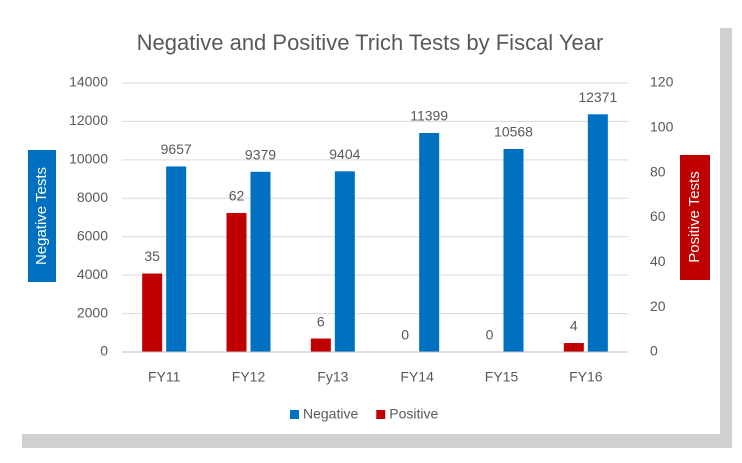 This screenshot has height=463, width=742. I want to click on data-label: 9657, so click(176, 149).